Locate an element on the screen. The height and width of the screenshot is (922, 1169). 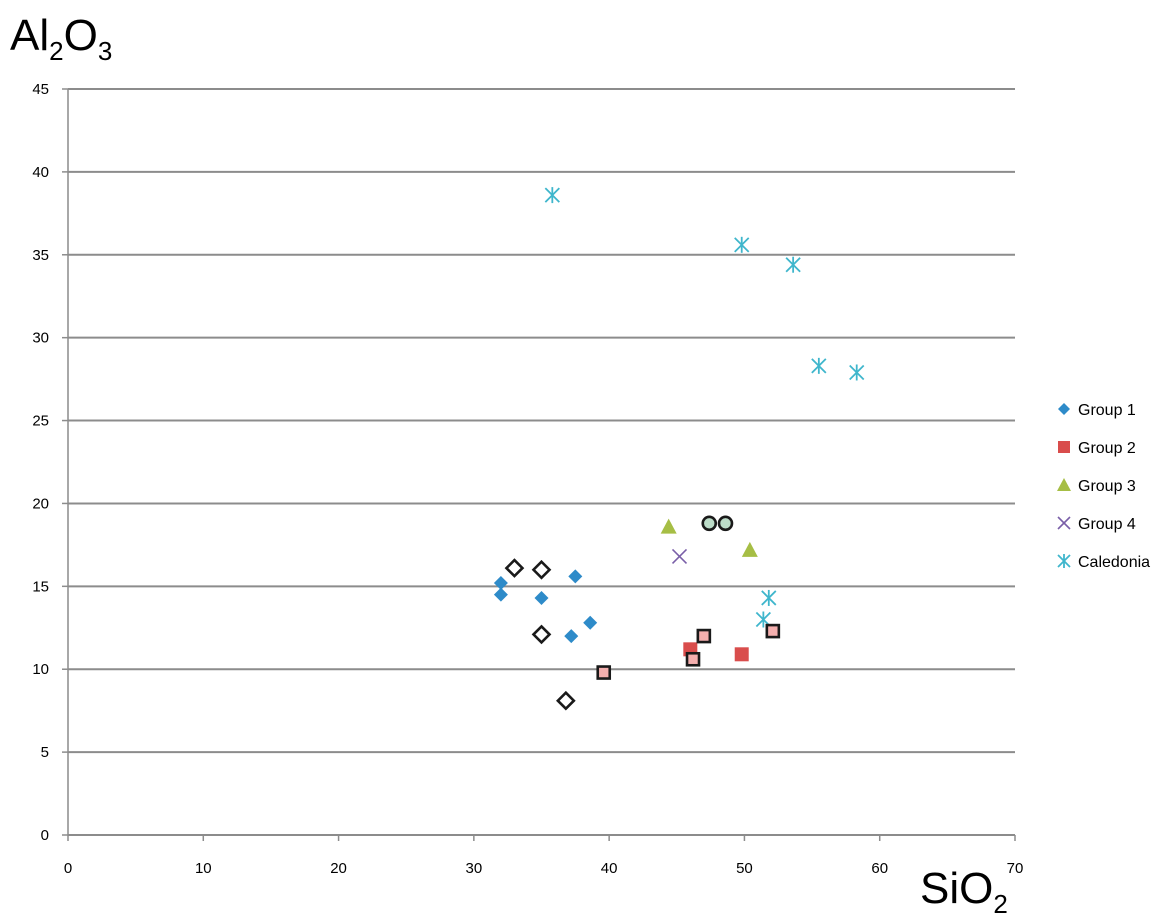
x-axis-title: SiO2 is located at coordinates (964, 891).